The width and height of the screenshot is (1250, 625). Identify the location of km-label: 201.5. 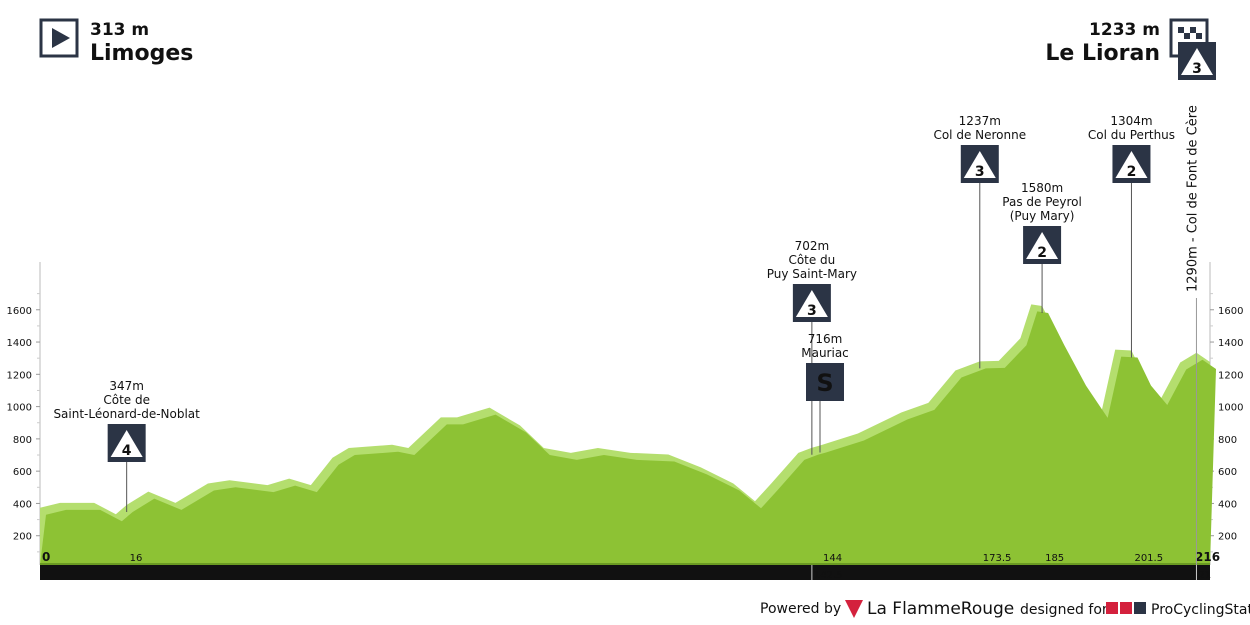
(1148, 558).